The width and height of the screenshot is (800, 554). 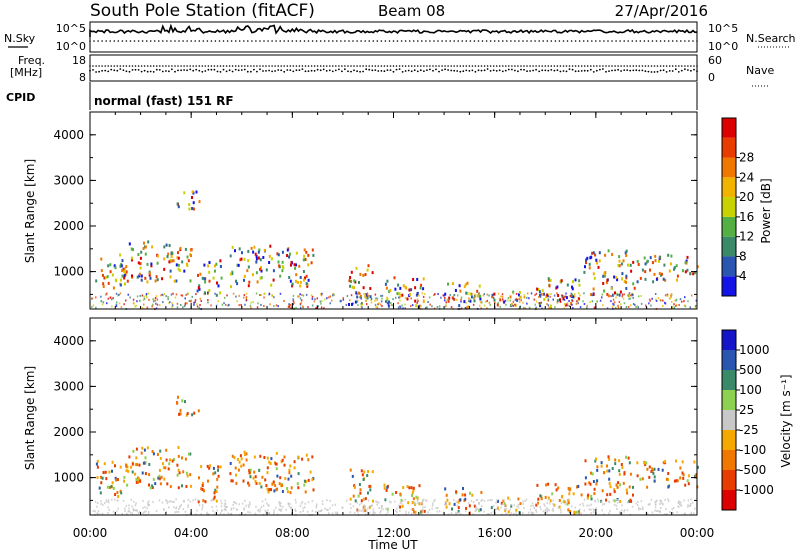 What do you see at coordinates (729, 167) in the screenshot?
I see `colorbar-segment` at bounding box center [729, 167].